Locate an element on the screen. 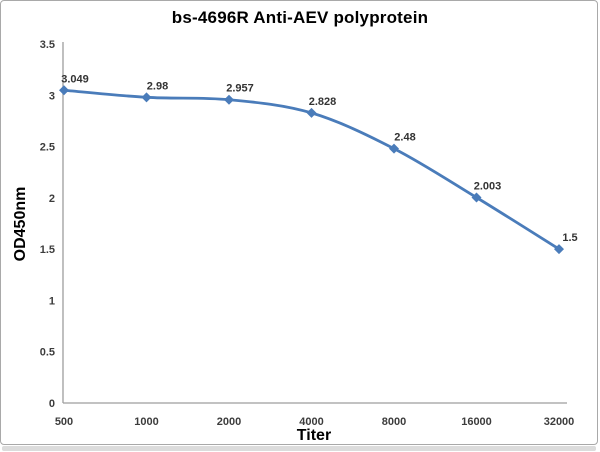 This screenshot has width=600, height=452. x-tick-label: 2000 is located at coordinates (229, 422).